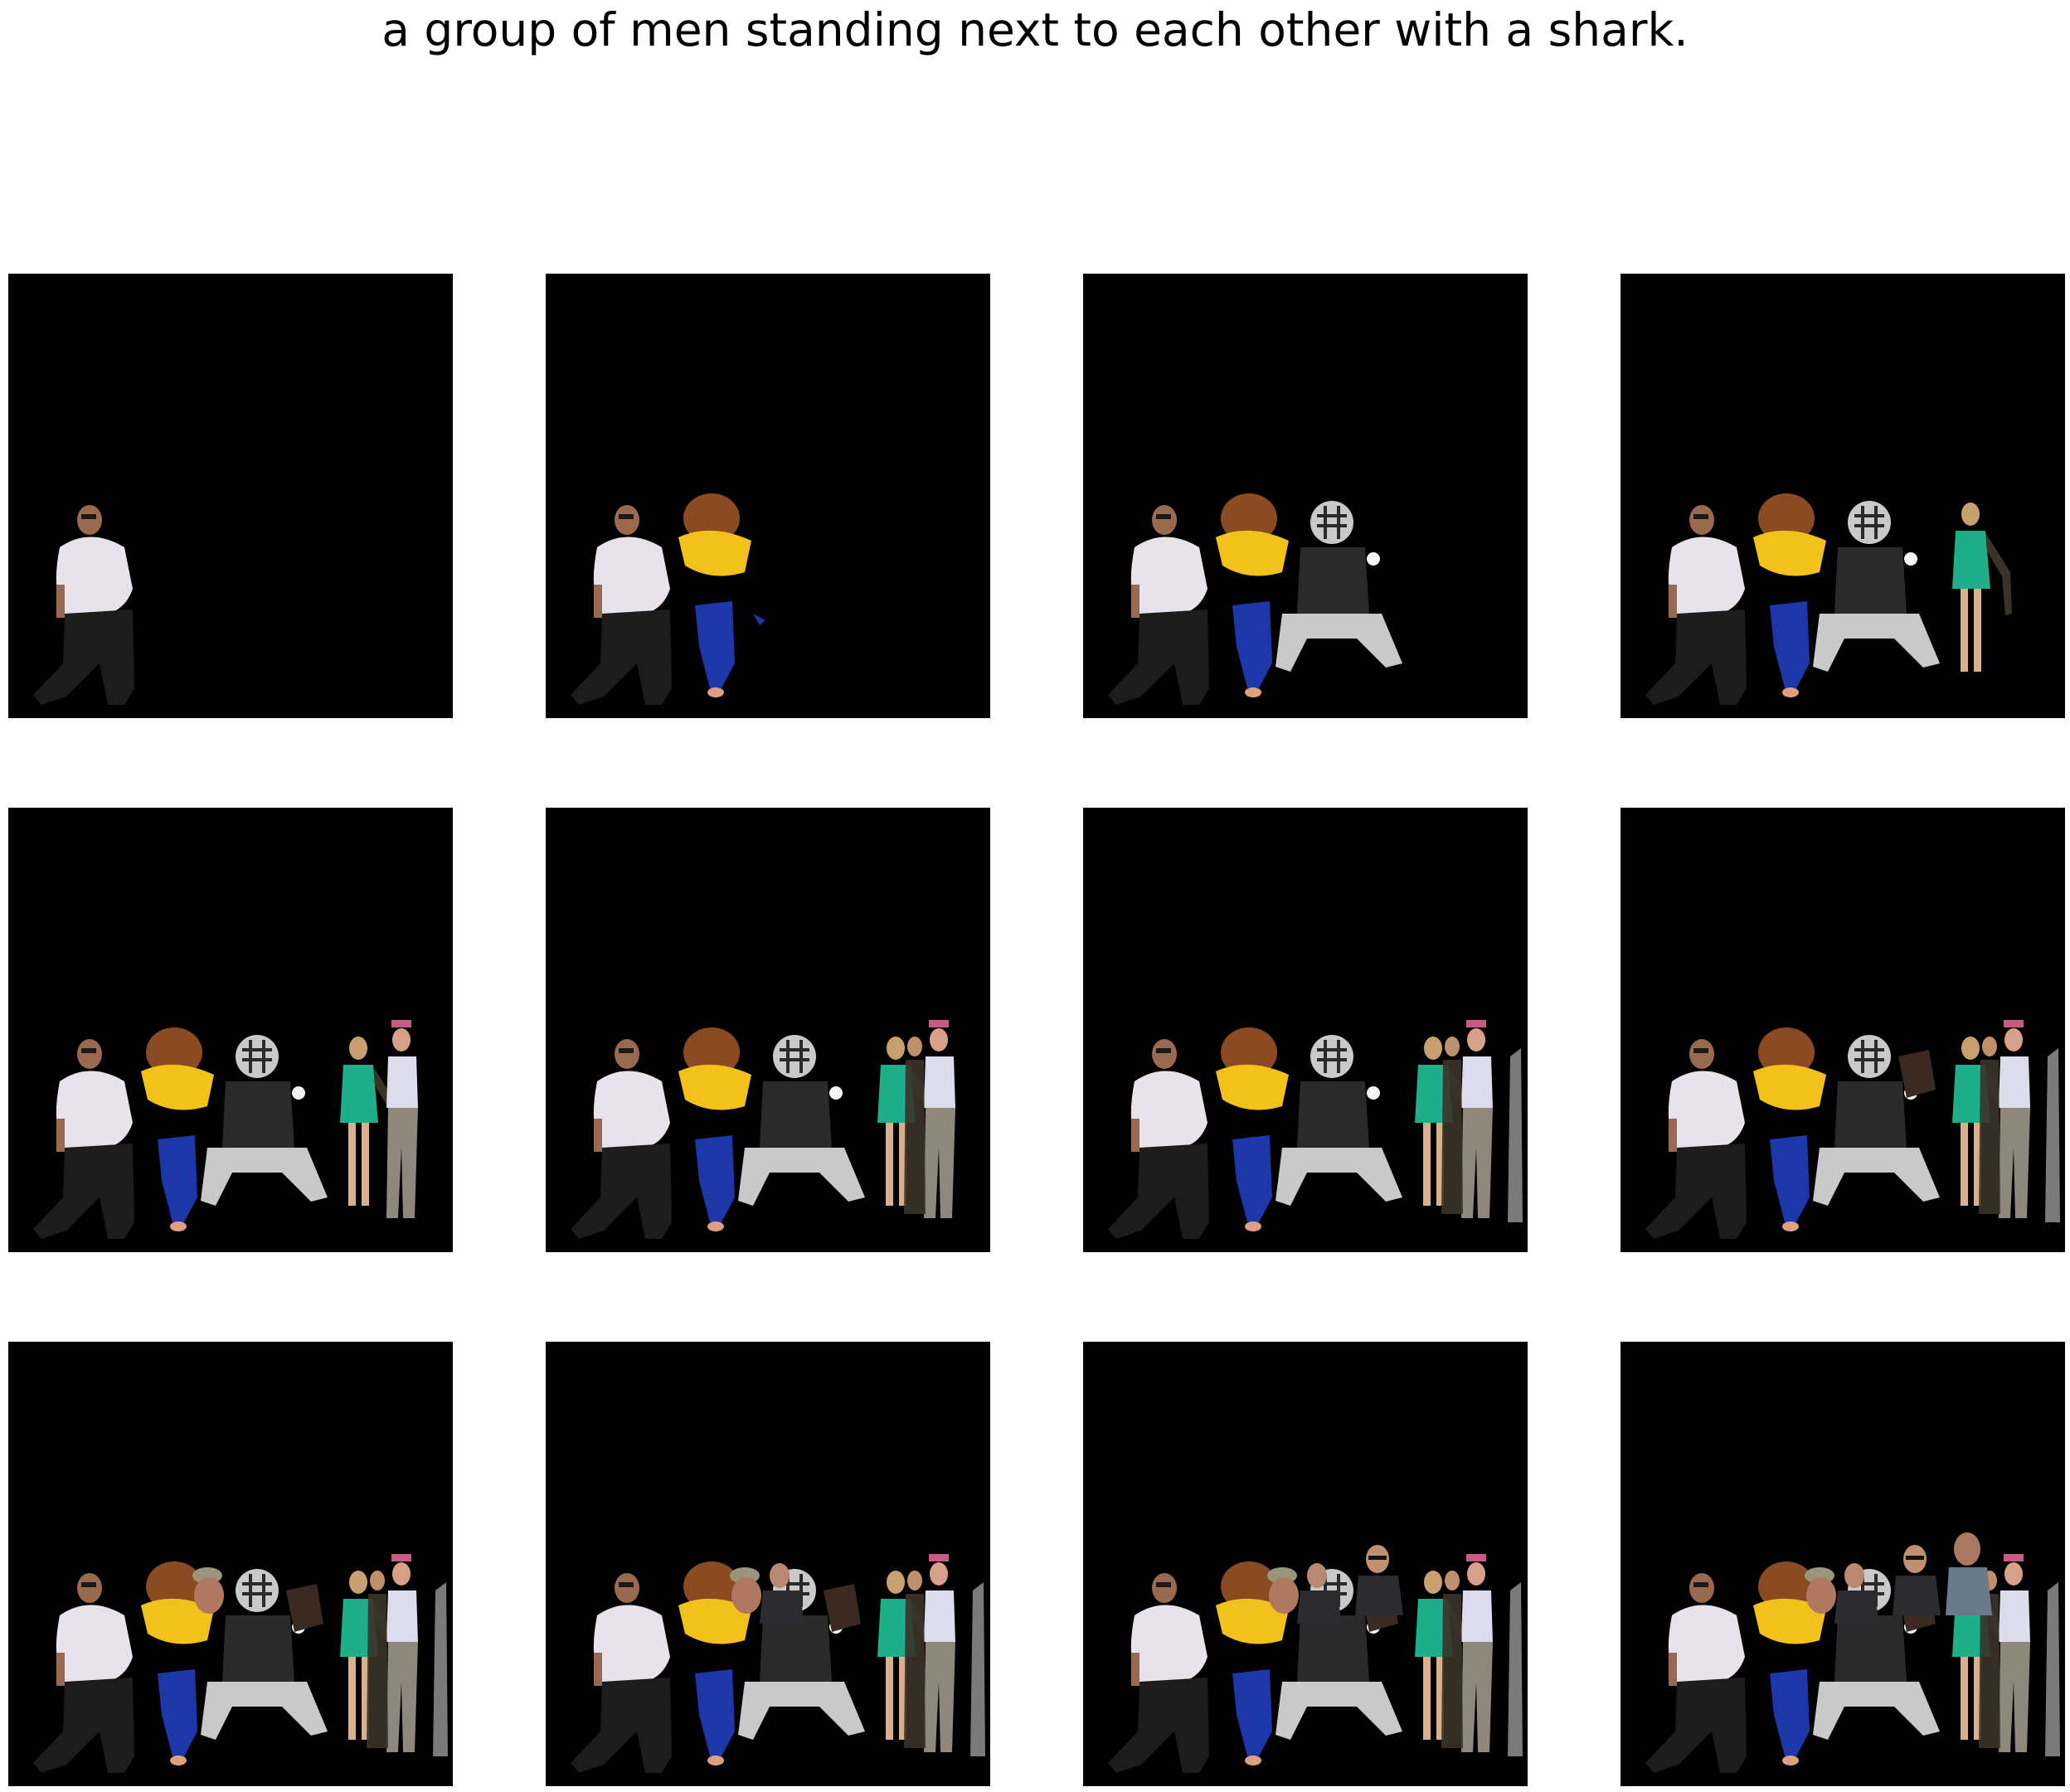 The width and height of the screenshot is (2070, 1792). I want to click on frame-4-composite, so click(1829, 599).